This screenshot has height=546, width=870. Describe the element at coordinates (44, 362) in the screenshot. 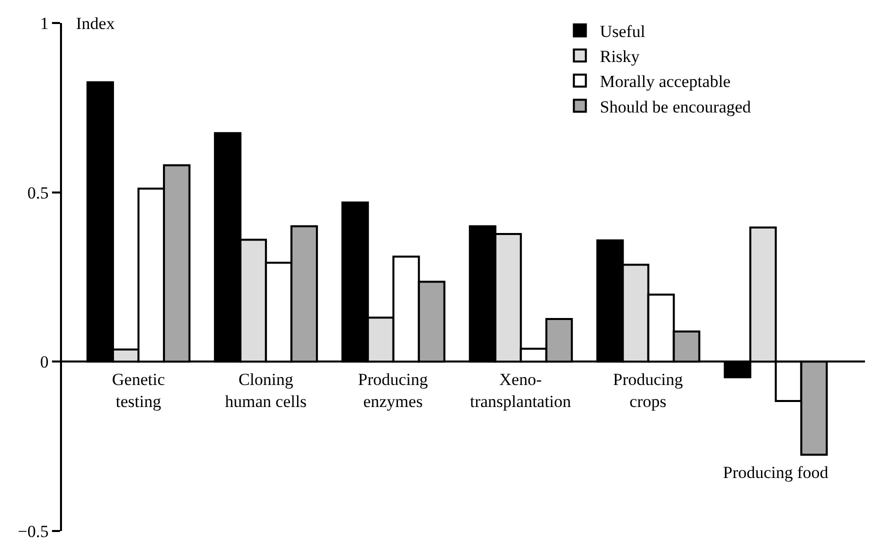

I see `y-tick-label: 0` at that location.